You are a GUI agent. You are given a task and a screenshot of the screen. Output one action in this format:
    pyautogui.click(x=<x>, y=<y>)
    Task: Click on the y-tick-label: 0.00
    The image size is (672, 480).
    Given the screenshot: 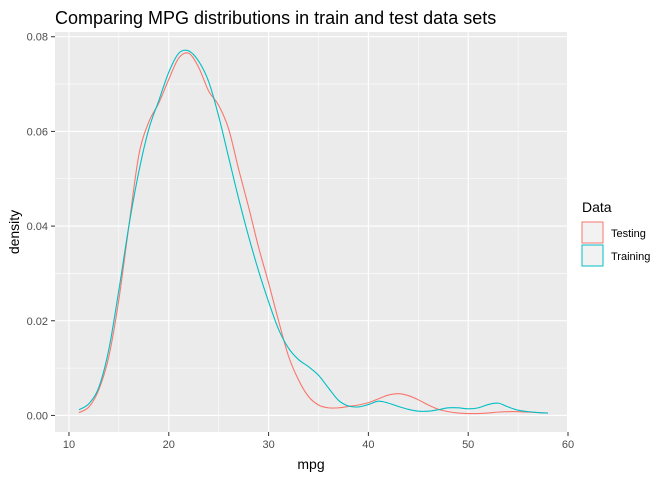 What is the action you would take?
    pyautogui.click(x=37, y=416)
    